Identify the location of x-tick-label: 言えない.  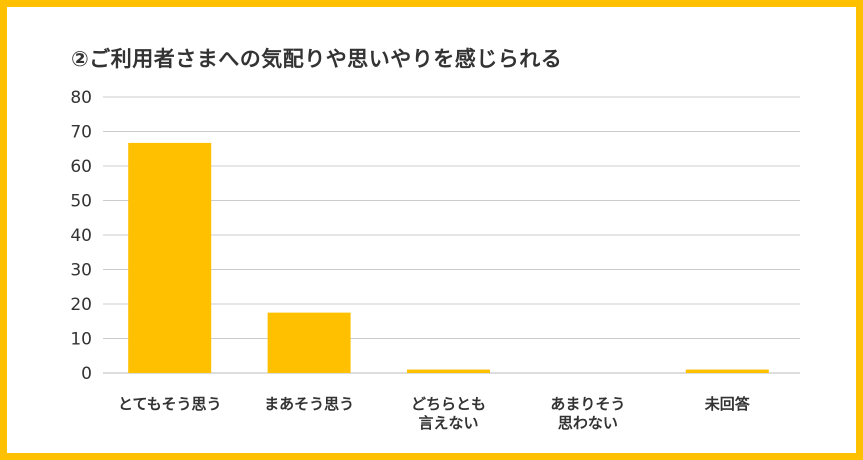
(448, 423).